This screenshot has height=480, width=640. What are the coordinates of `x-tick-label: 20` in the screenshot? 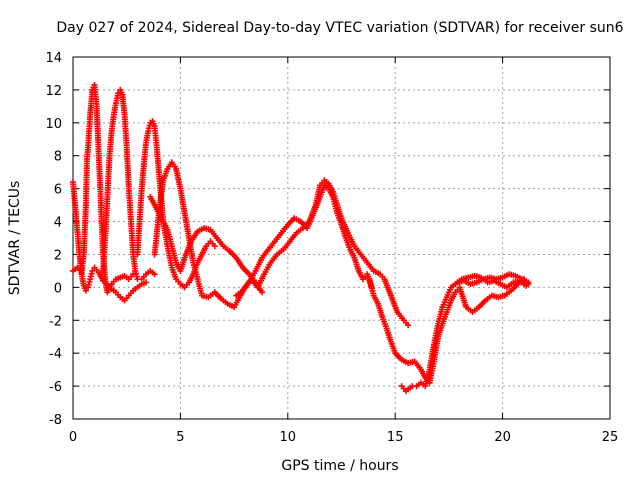 It's located at (502, 437).